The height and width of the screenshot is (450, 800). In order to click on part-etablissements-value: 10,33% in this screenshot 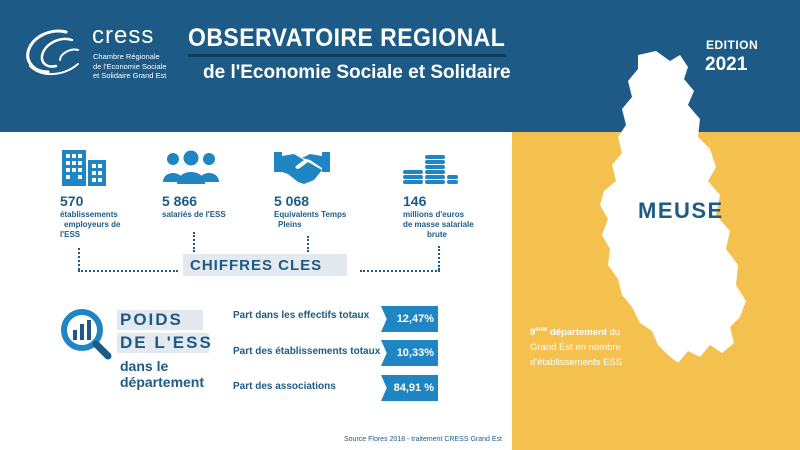, I will do `click(415, 353)`.